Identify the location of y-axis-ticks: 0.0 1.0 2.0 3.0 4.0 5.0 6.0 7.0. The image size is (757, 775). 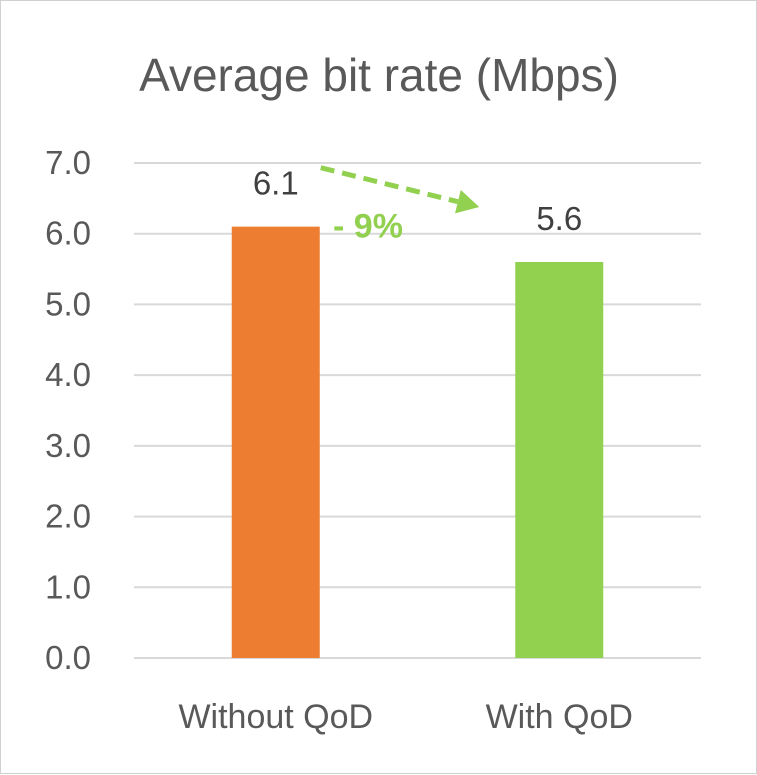
(68, 410).